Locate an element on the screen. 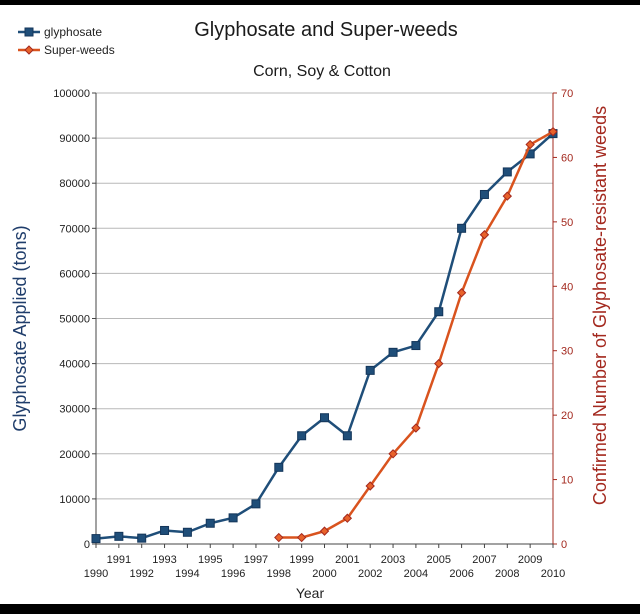 The width and height of the screenshot is (640, 614). y-left-tick-label: 90000 is located at coordinates (74, 139).